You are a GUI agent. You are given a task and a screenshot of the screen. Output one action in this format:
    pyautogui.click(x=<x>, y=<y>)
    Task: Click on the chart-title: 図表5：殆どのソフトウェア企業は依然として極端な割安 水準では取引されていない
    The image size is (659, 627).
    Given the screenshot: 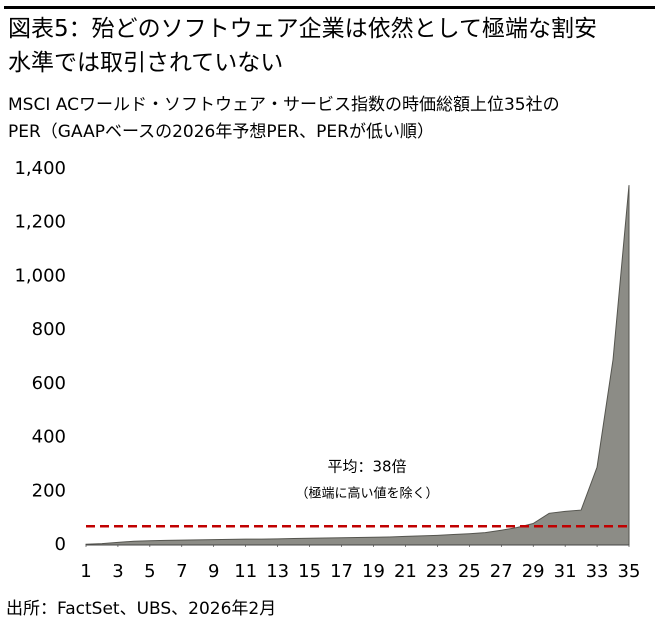 What is the action you would take?
    pyautogui.click(x=302, y=46)
    